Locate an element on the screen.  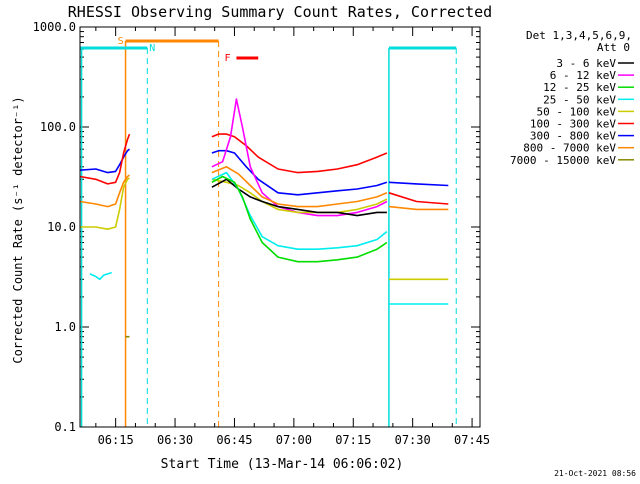
saa-label: S is located at coordinates (121, 41).